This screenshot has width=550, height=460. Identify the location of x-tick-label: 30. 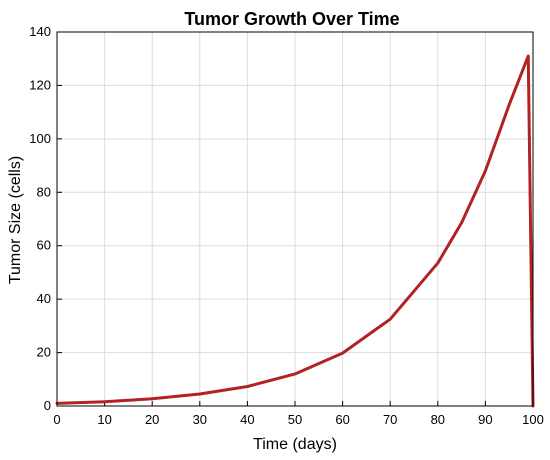
(200, 419).